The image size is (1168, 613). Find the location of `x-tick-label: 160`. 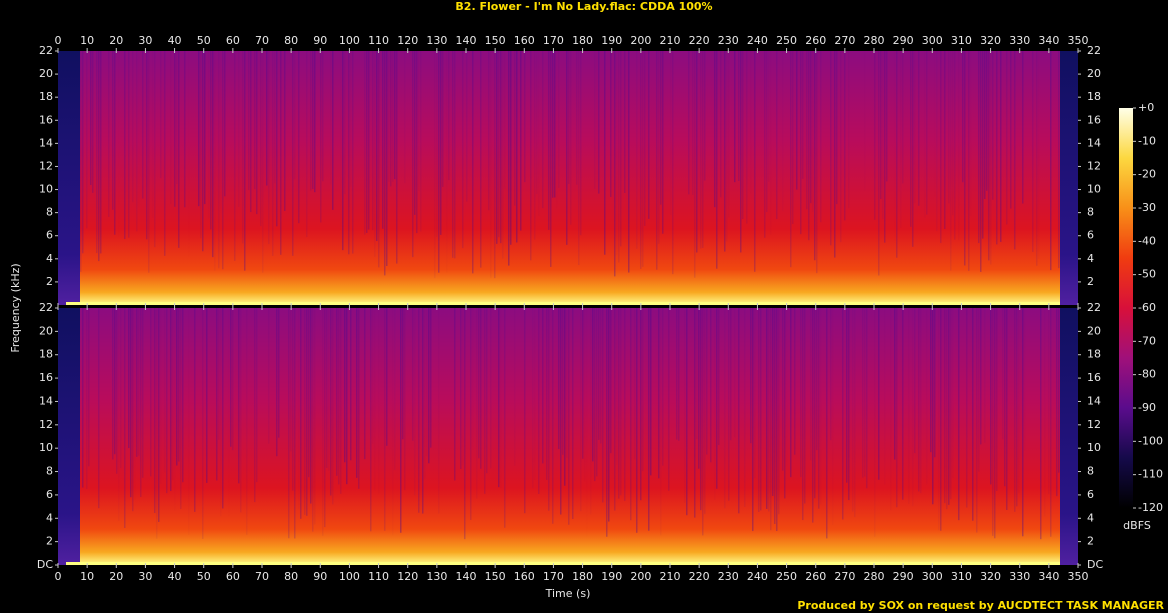

x-tick-label: 160 is located at coordinates (524, 576).